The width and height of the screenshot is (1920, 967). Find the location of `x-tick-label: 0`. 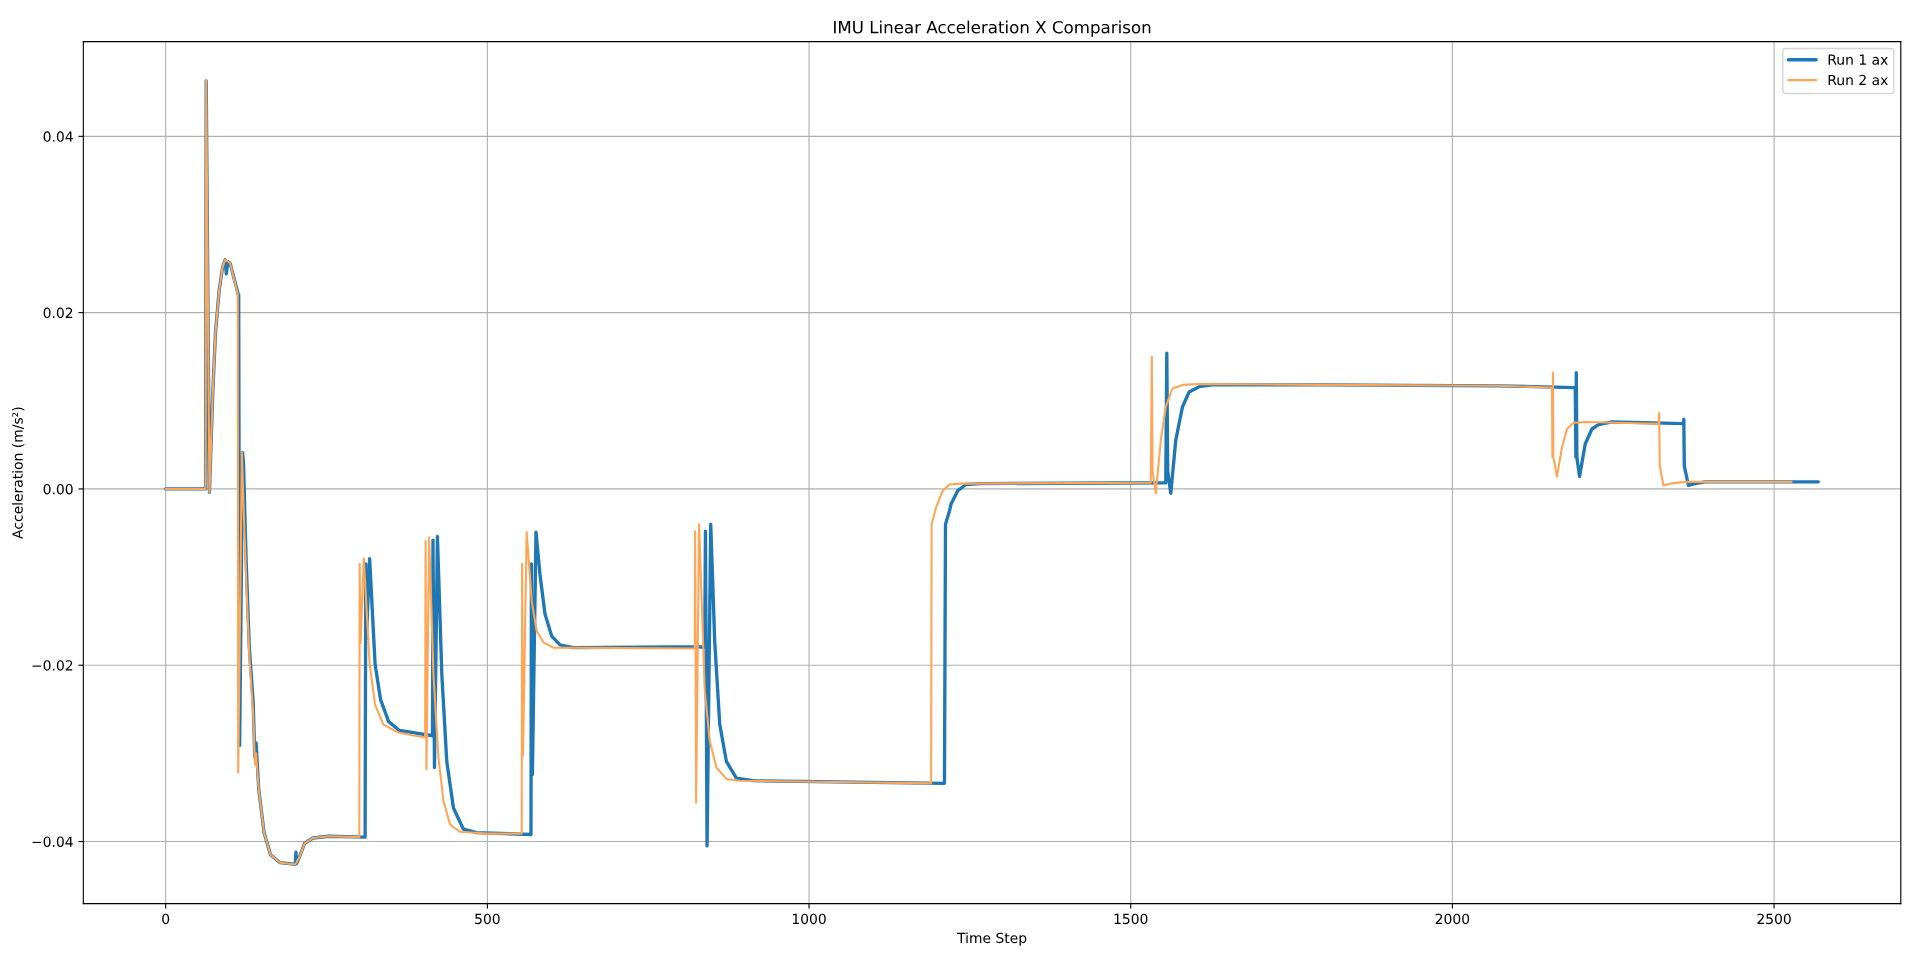

x-tick-label: 0 is located at coordinates (166, 919).